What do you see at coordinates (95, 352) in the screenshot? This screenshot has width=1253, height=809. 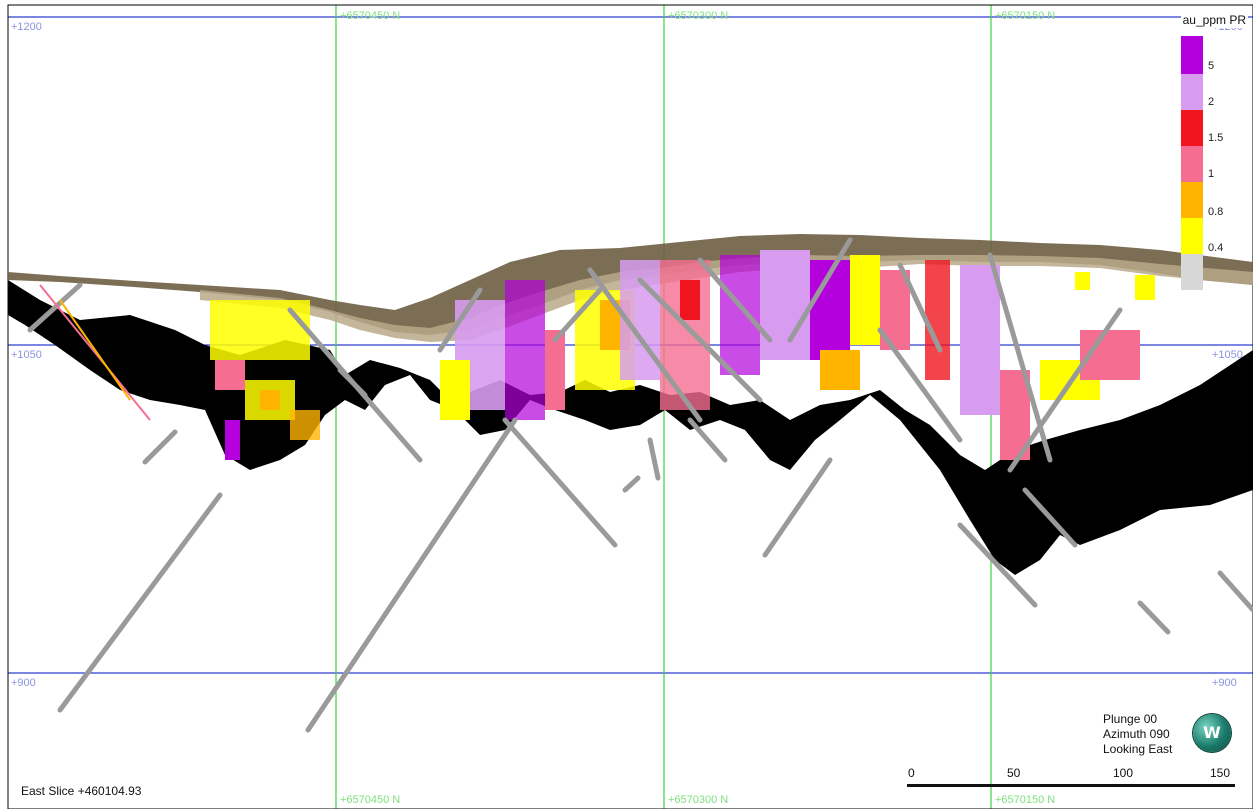 I see `drill-hole-traces` at bounding box center [95, 352].